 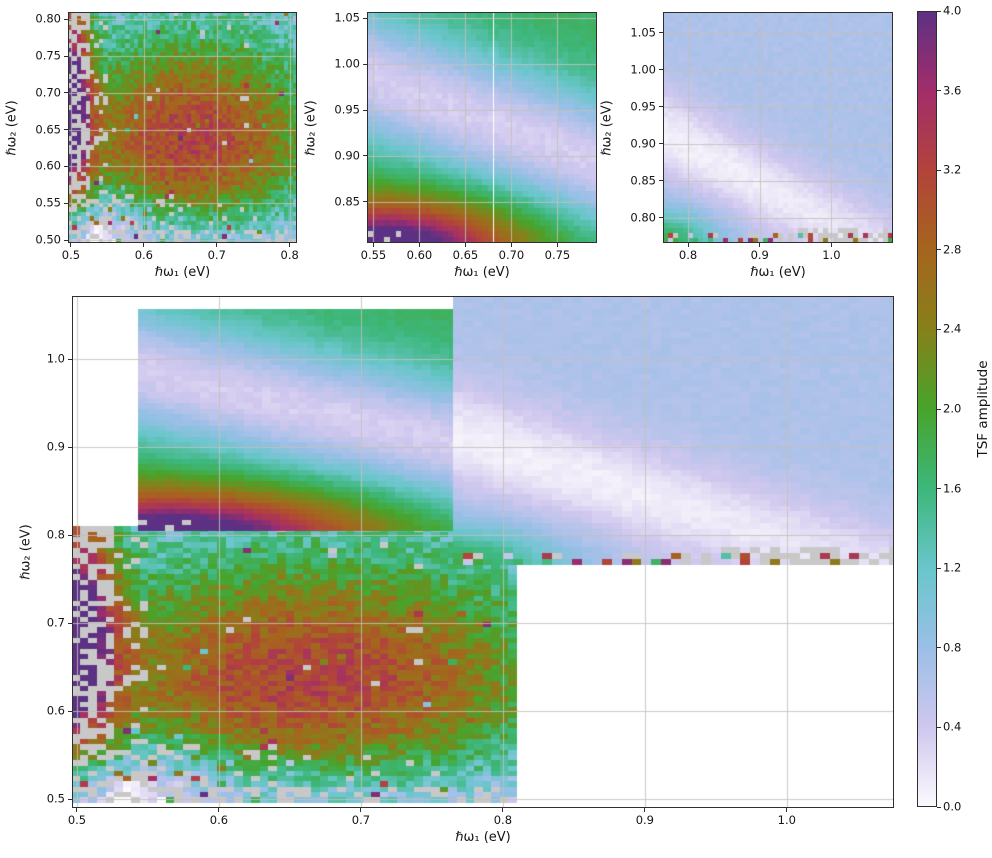 What do you see at coordinates (347, 63) in the screenshot?
I see `y-tick-label: 1.00` at bounding box center [347, 63].